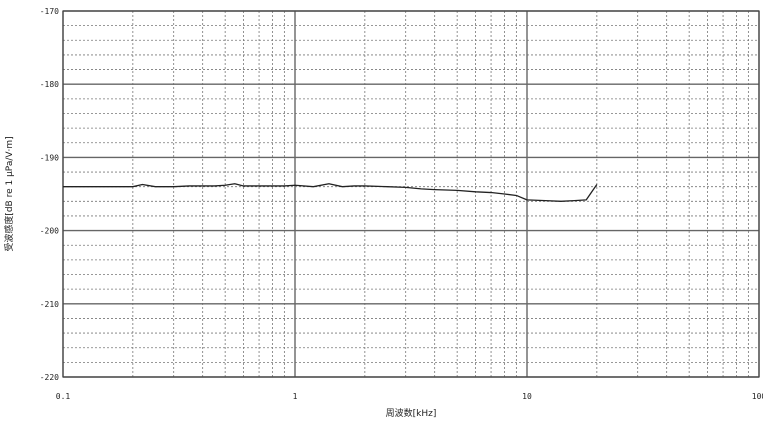 The width and height of the screenshot is (763, 430). I want to click on series-layer, so click(330, 192).